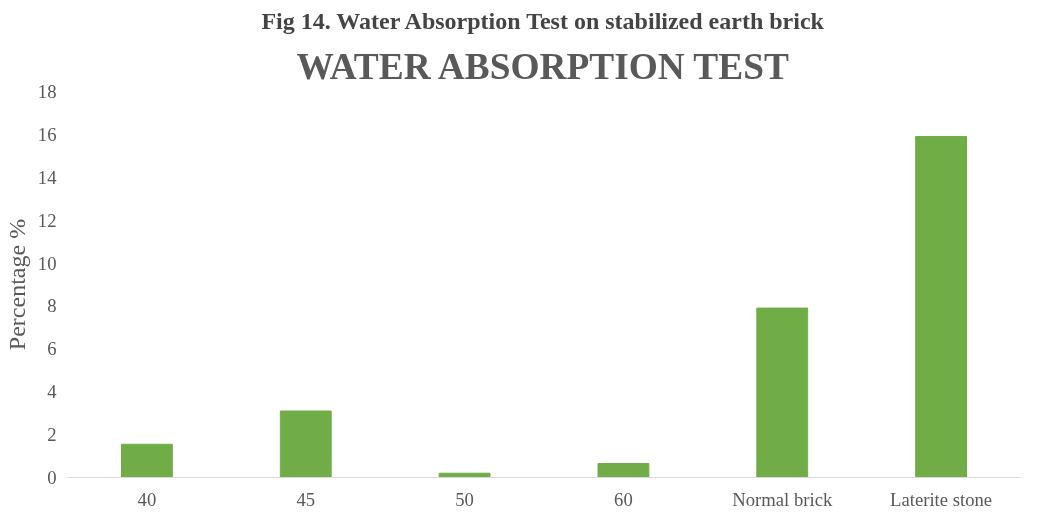 This screenshot has width=1044, height=516. I want to click on y-tick-label: 12, so click(47, 220).